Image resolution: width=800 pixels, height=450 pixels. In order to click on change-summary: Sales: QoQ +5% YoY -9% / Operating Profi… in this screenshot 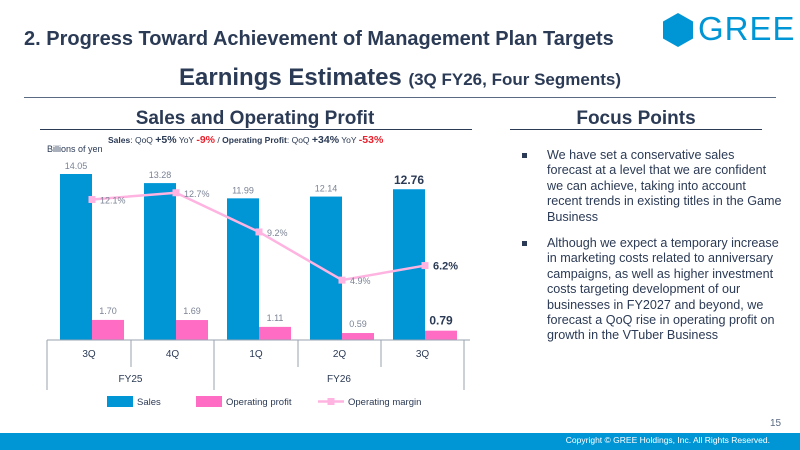, I will do `click(246, 140)`.